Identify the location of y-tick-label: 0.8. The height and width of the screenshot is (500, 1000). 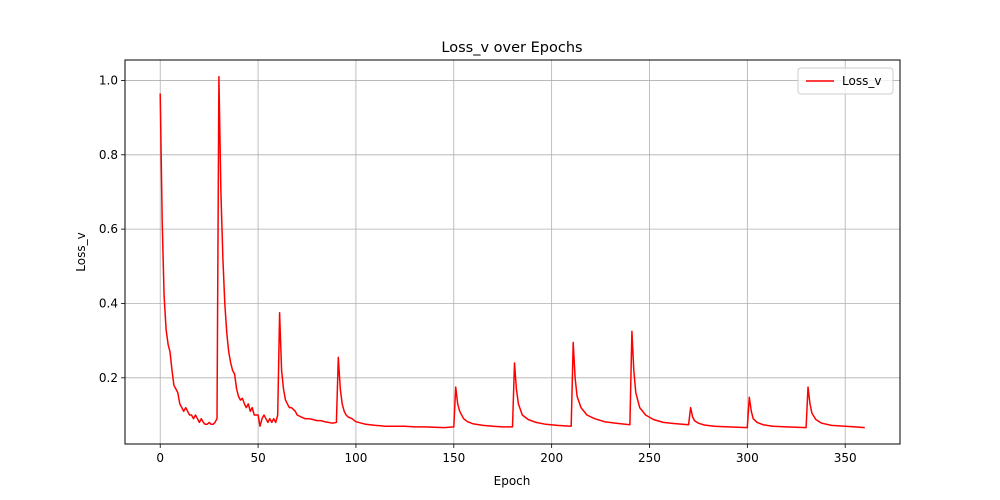
(108, 155).